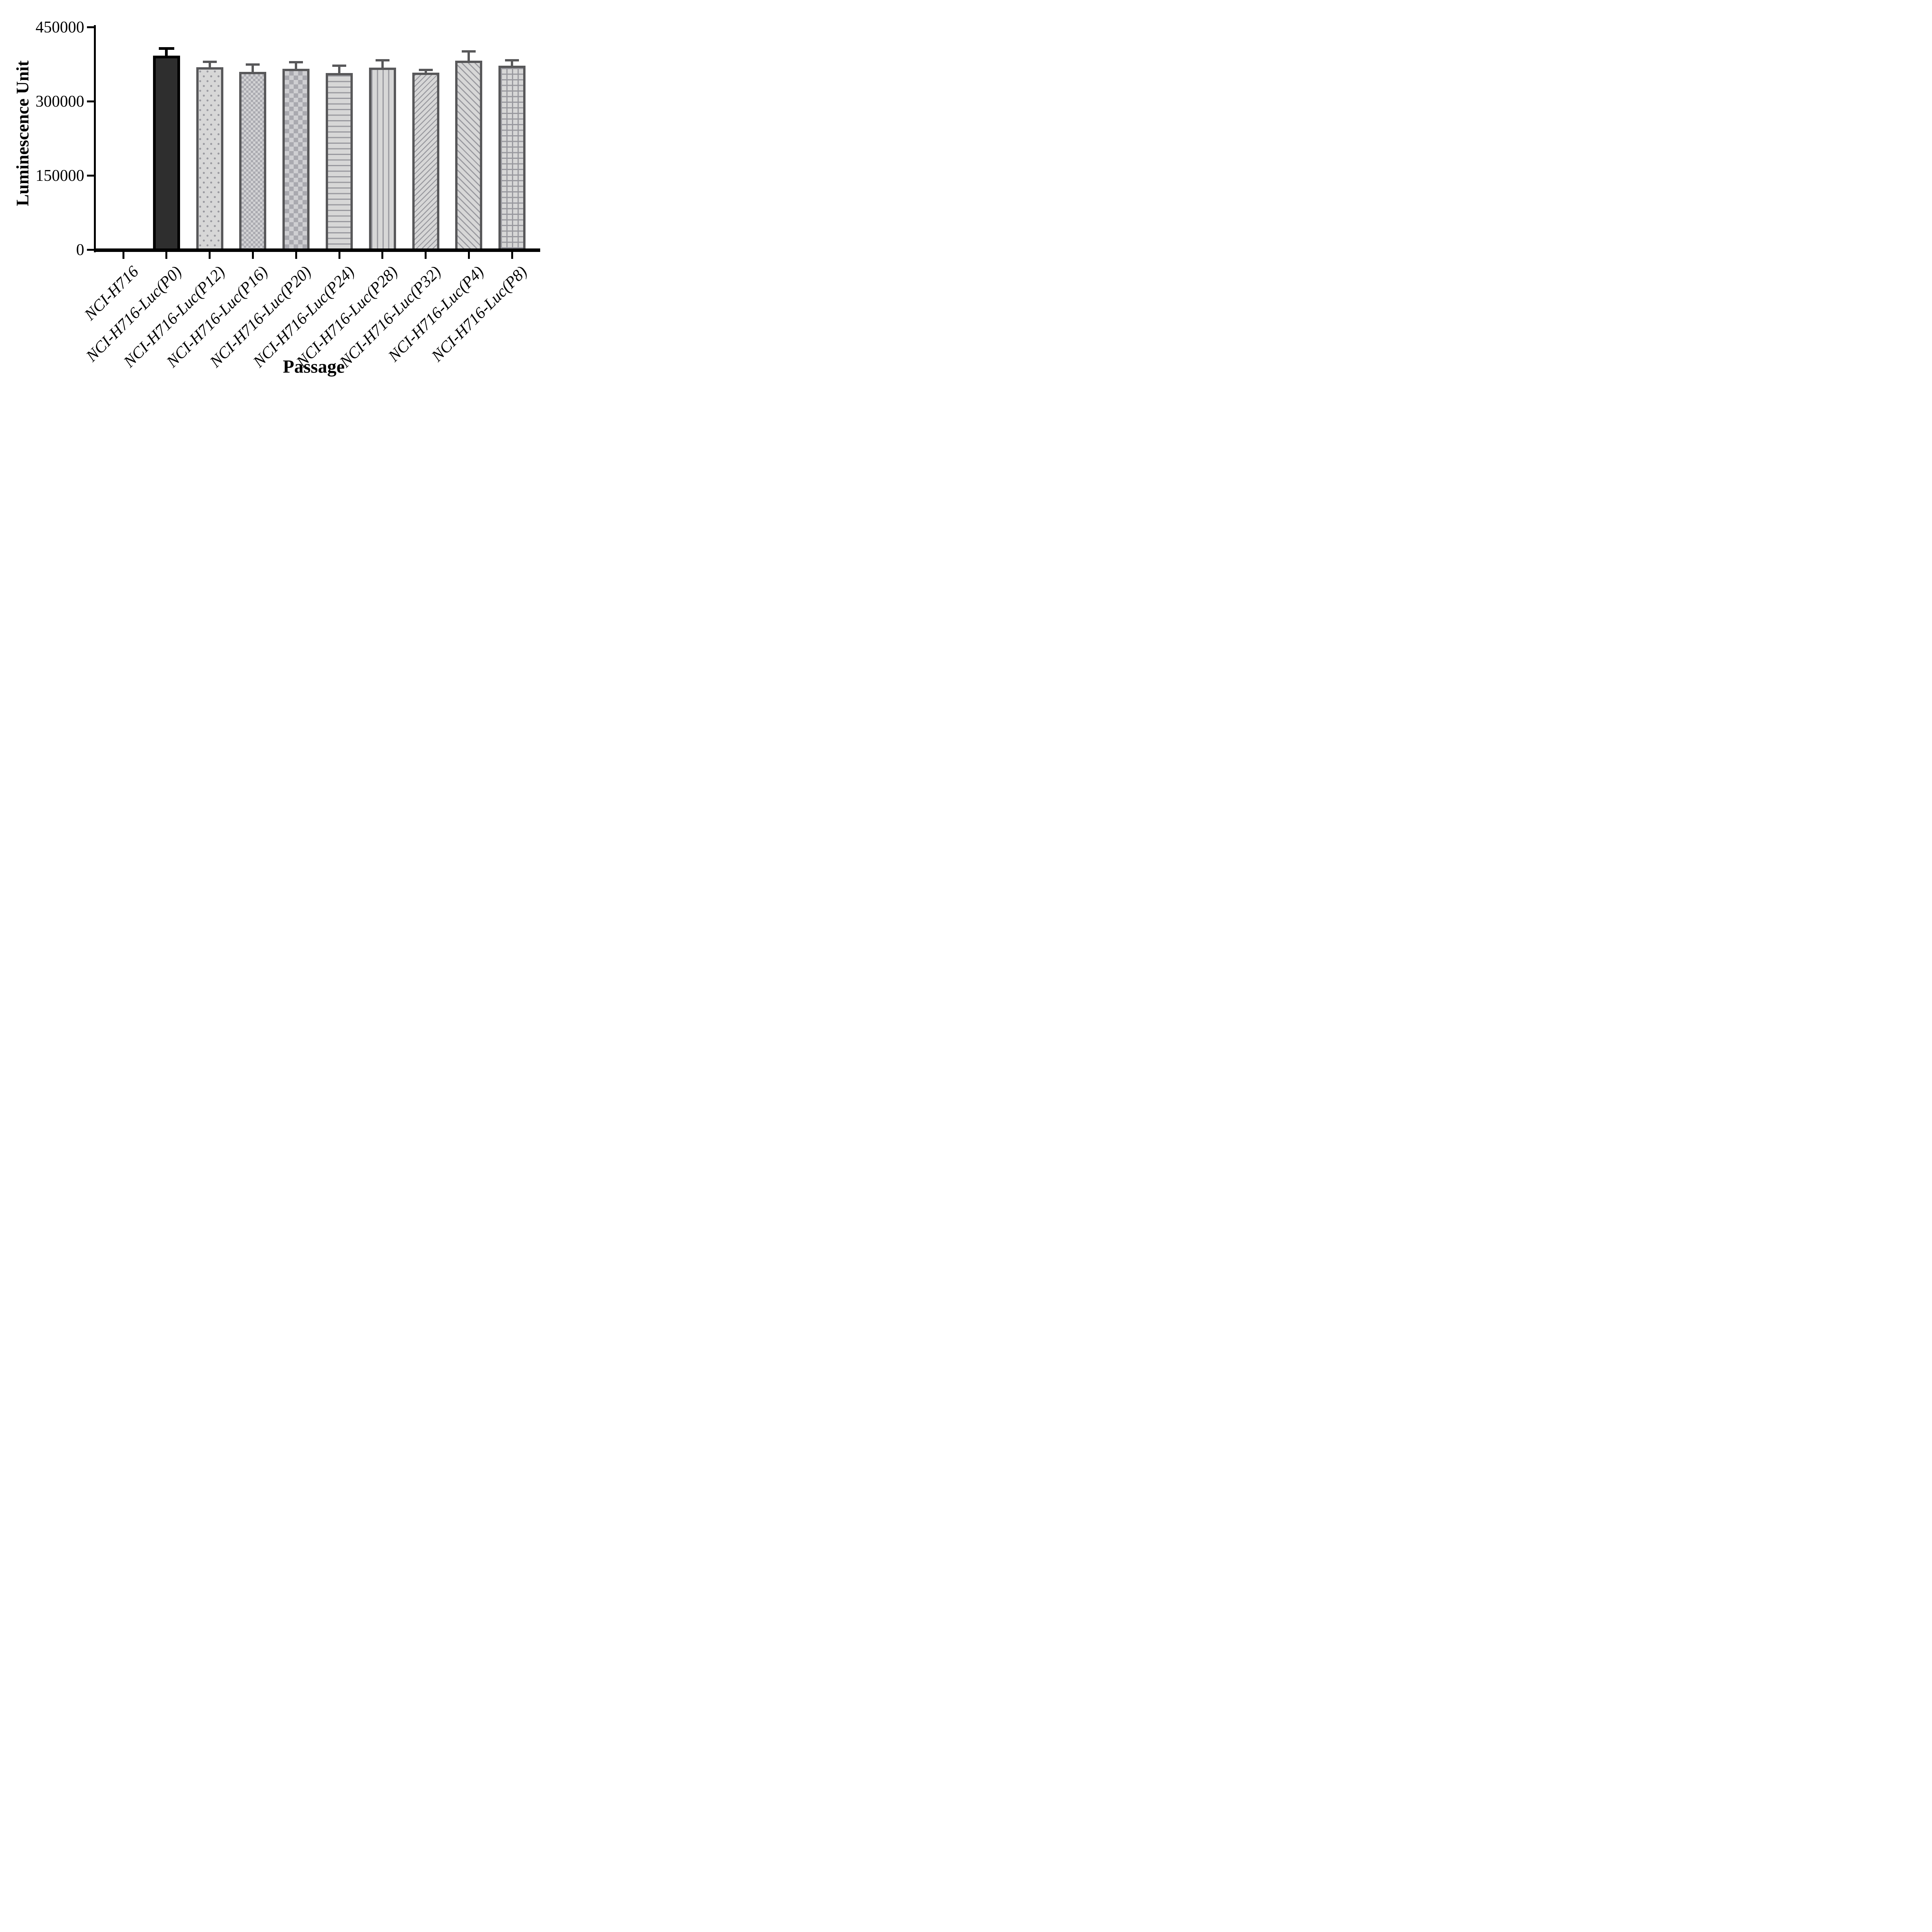 This screenshot has height=1932, width=1932. I want to click on y-tick-label: 150000, so click(60, 176).